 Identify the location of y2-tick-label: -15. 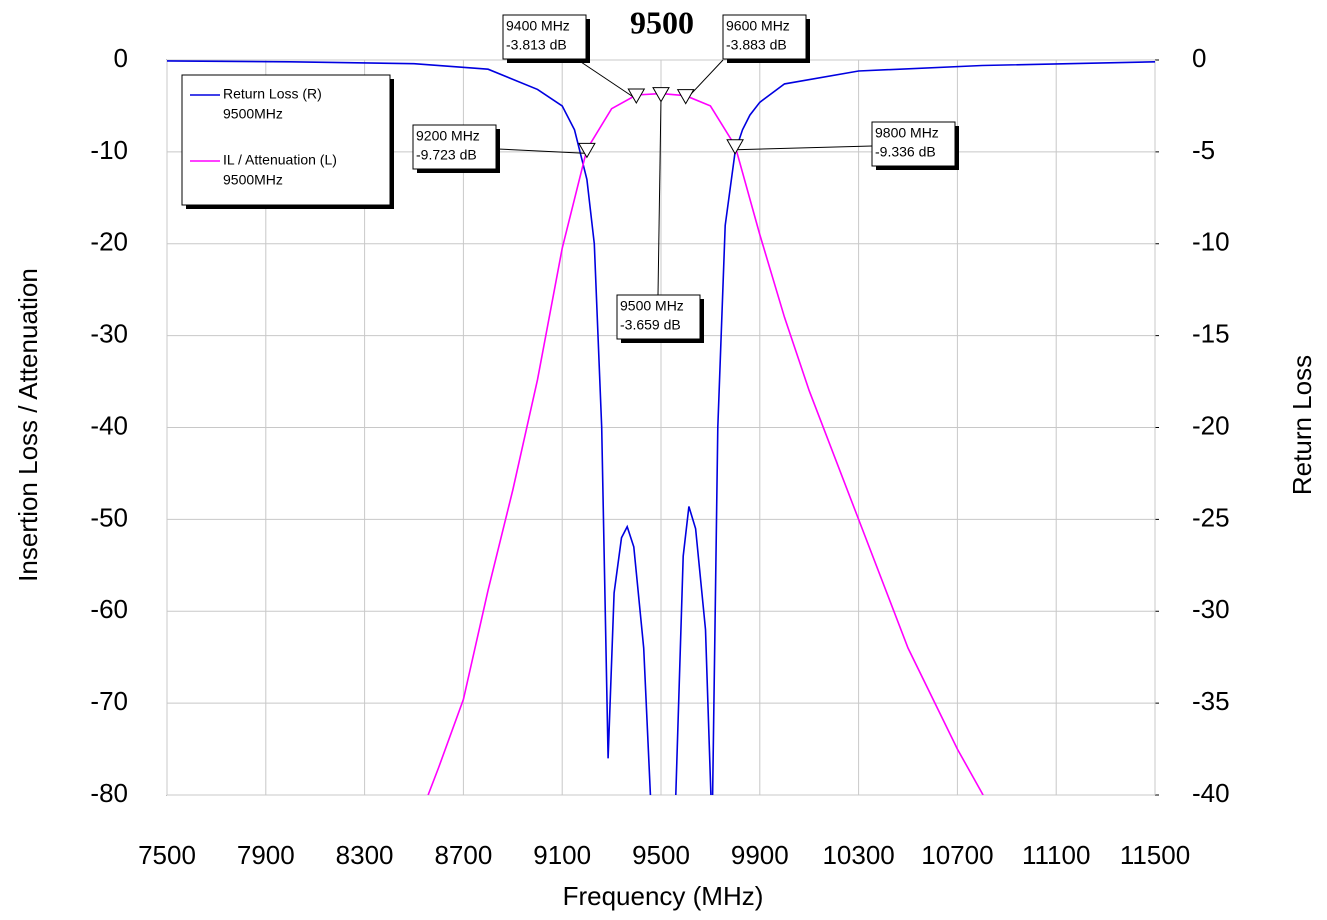
(1211, 334).